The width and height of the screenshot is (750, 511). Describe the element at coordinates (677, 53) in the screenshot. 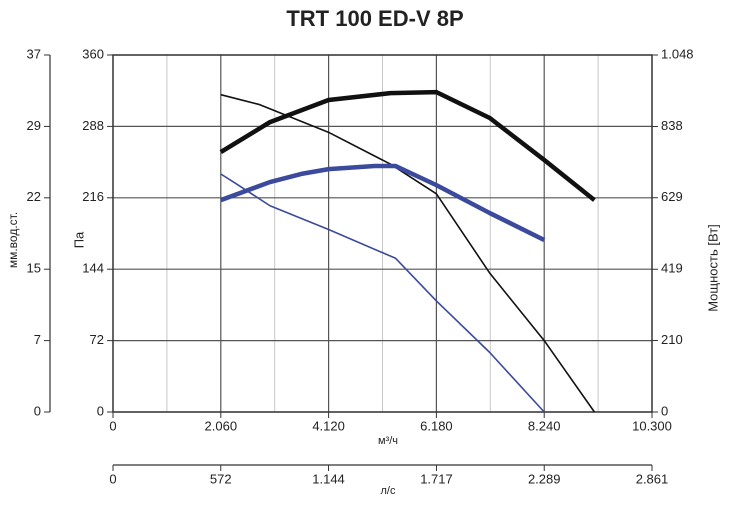

I see `y2-tick-label: 1.048` at that location.